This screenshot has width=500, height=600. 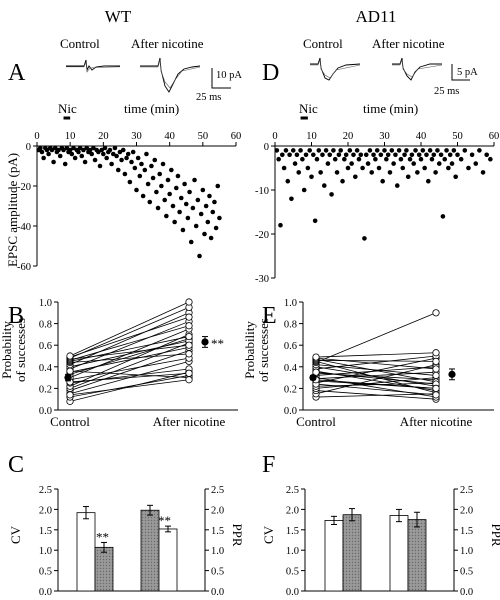 I want to click on right-tick-label: 2.0, so click(x=466, y=510).